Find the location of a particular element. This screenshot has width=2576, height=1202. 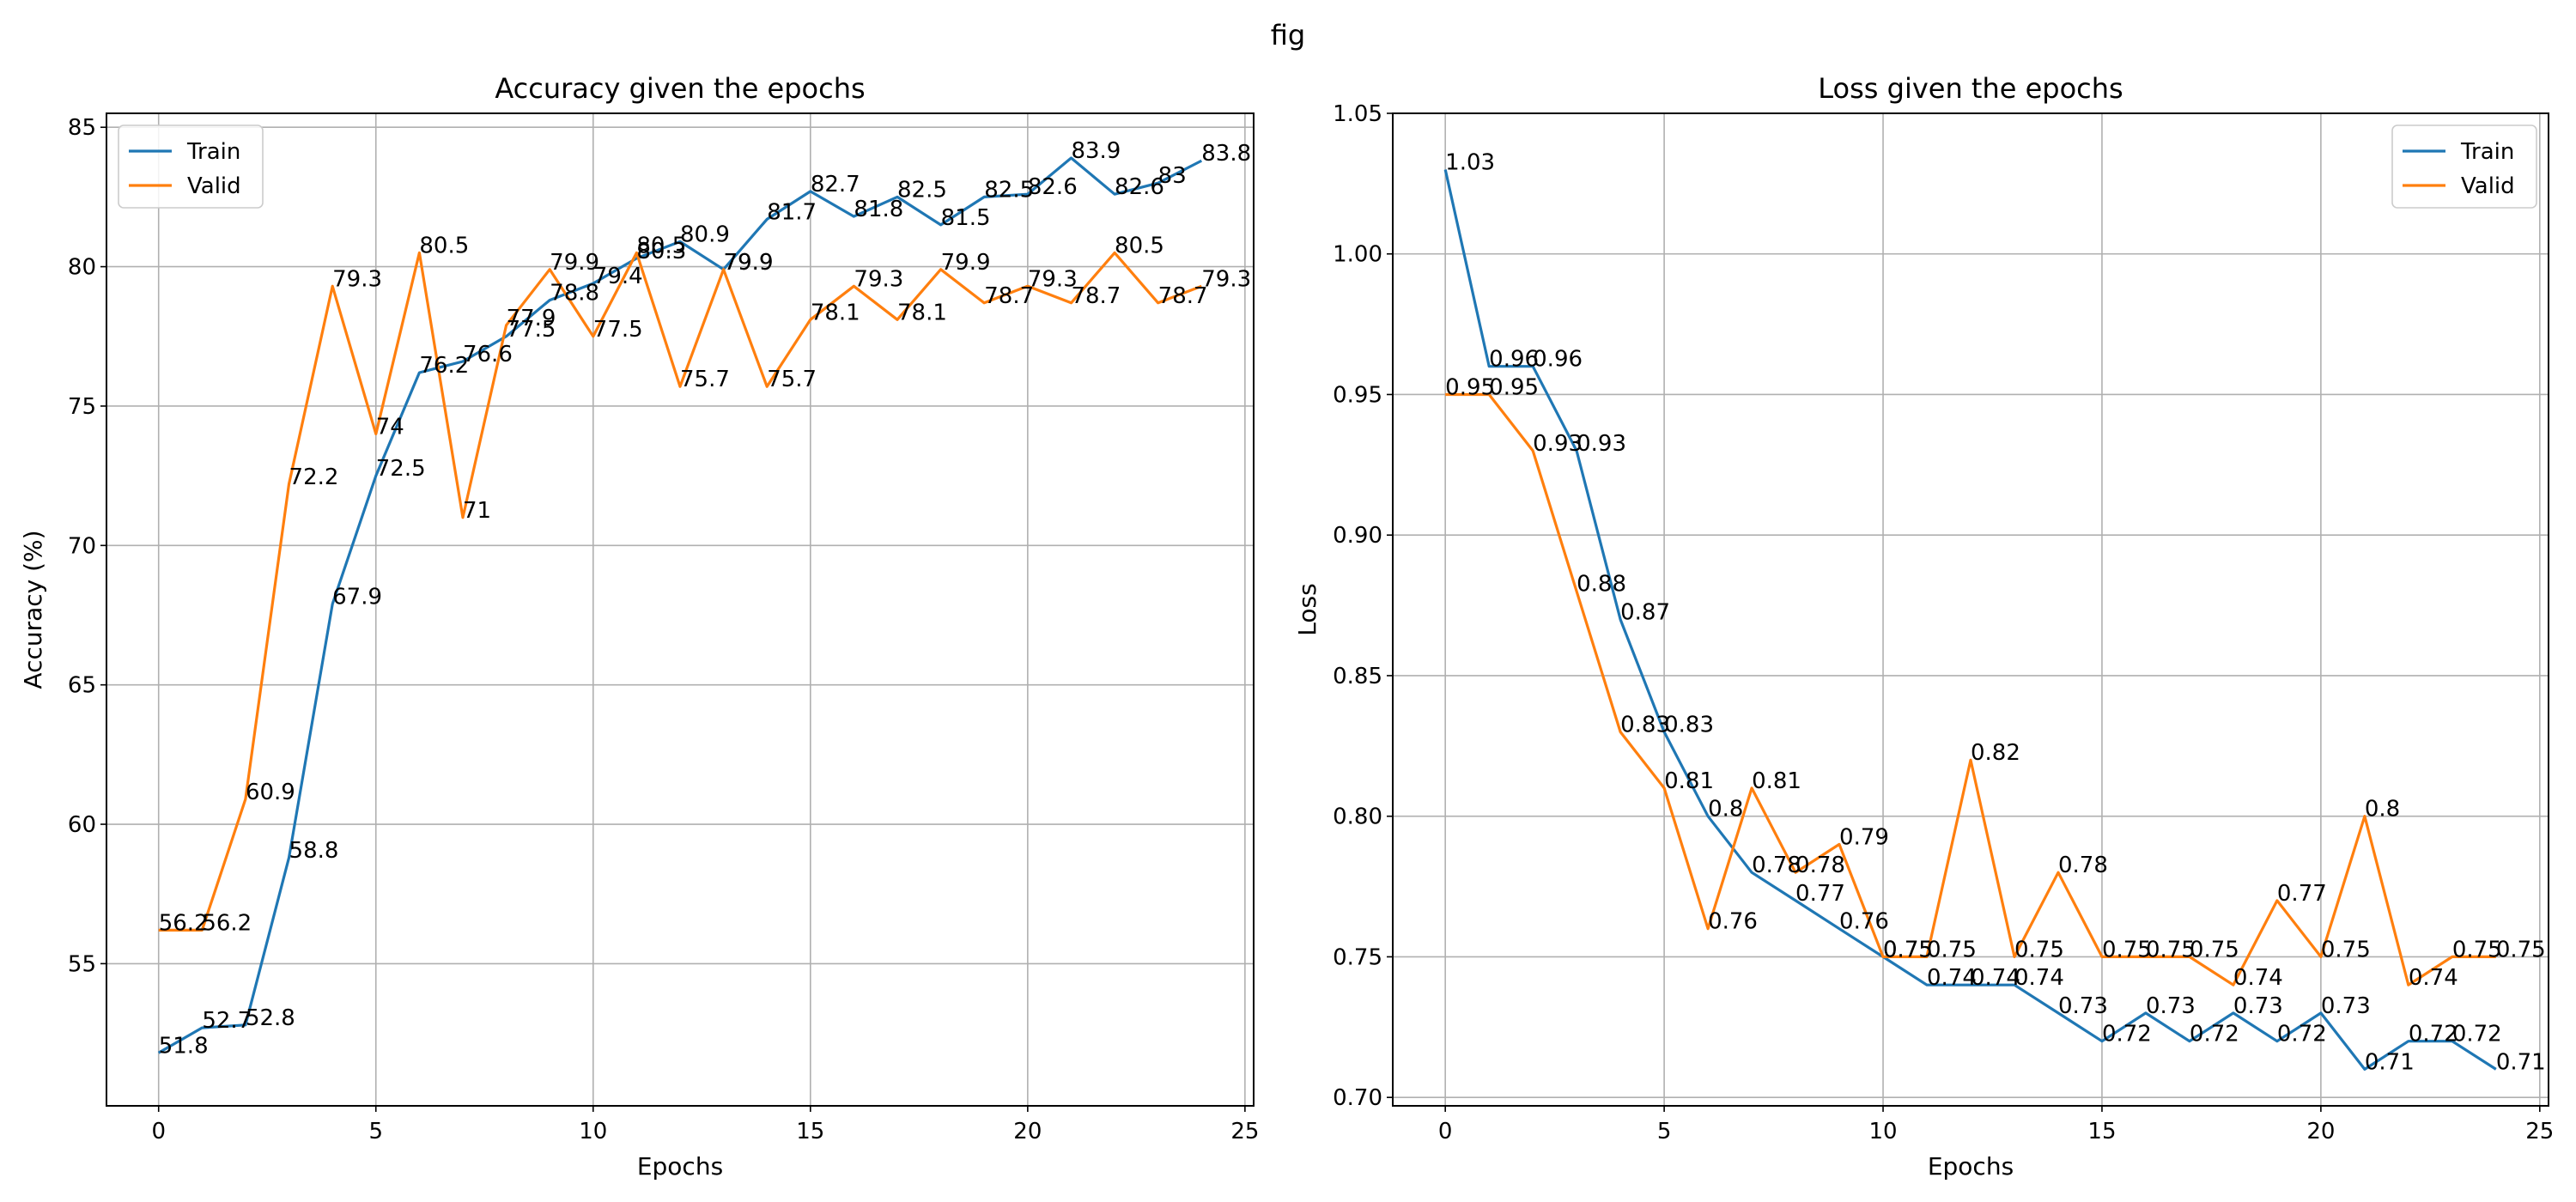

accuracy-x-tick-label: 15 is located at coordinates (810, 1131).